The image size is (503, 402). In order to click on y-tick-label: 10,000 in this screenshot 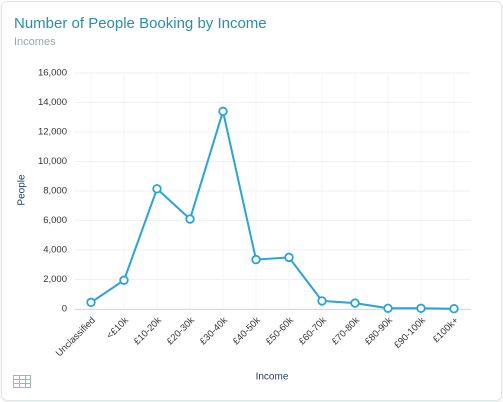, I will do `click(52, 161)`.